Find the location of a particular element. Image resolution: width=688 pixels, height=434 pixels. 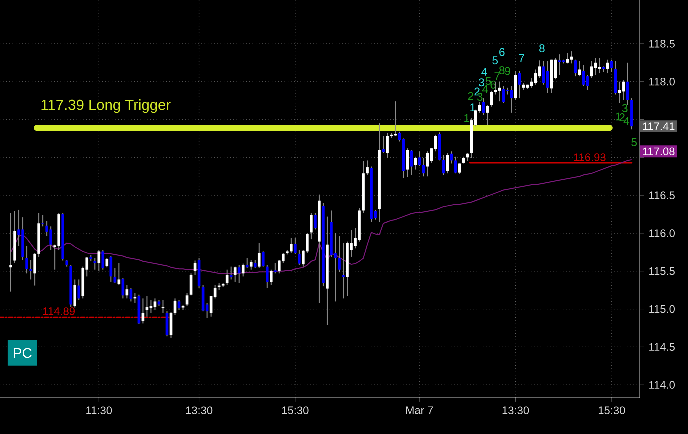

x-tick-label: 11:30 is located at coordinates (99, 410).